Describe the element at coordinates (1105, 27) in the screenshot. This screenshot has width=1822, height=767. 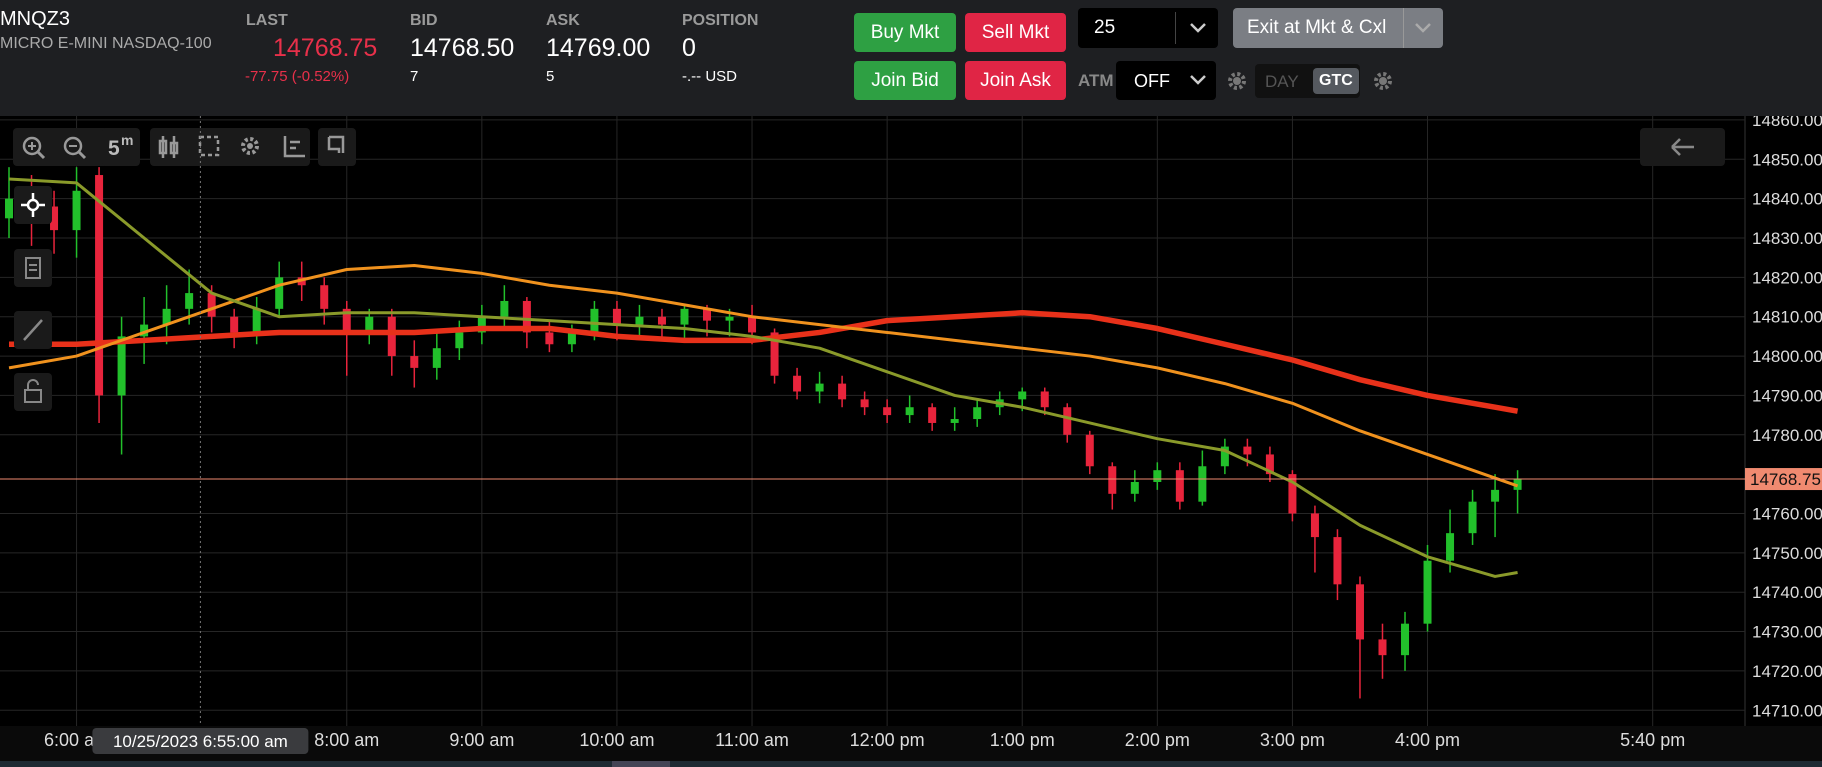
I see `quantity-value: 25` at that location.